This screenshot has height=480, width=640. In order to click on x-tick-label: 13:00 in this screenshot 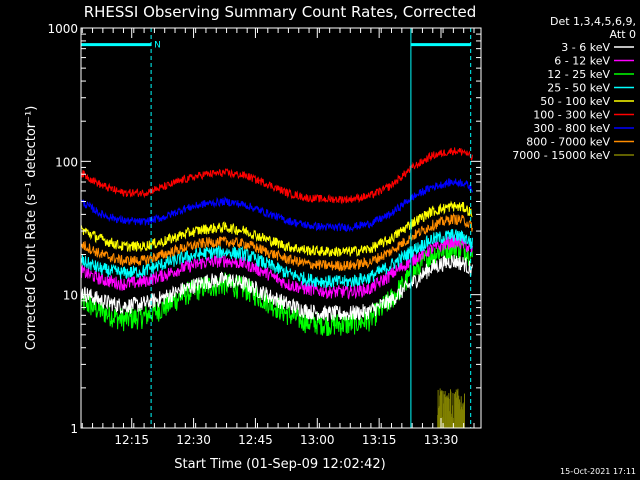, I will do `click(317, 440)`.